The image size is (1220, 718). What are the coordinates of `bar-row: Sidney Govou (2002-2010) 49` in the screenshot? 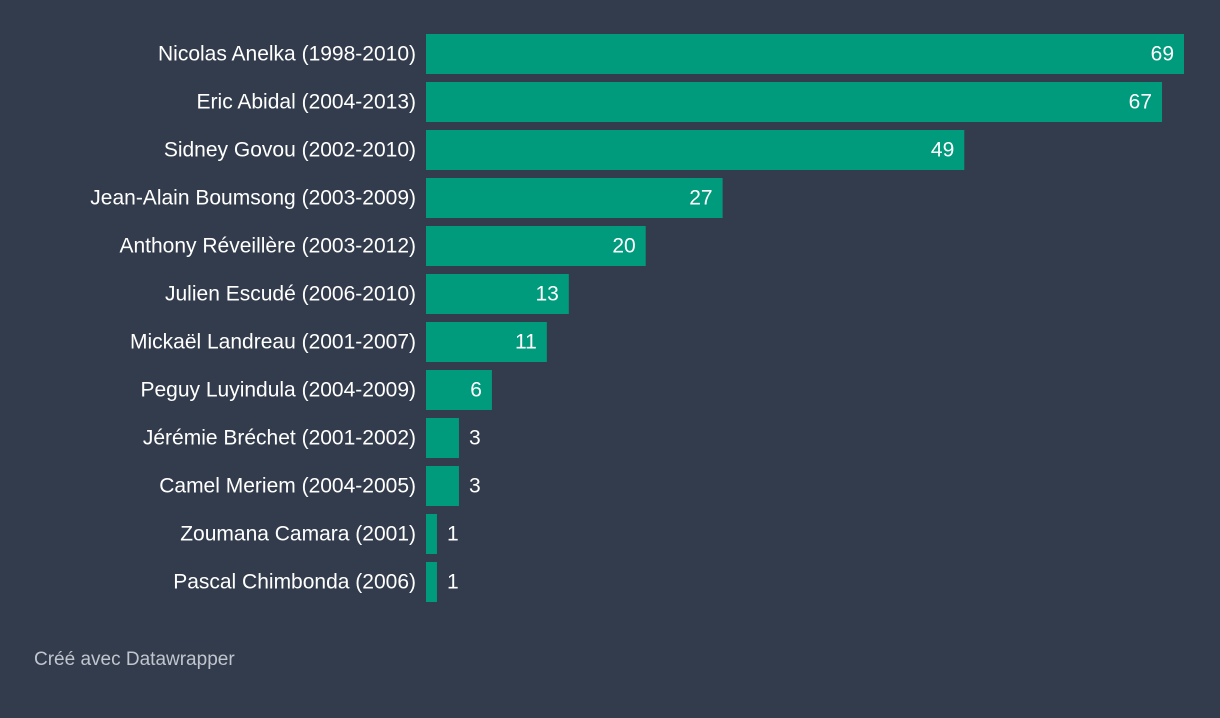 It's located at (564, 150).